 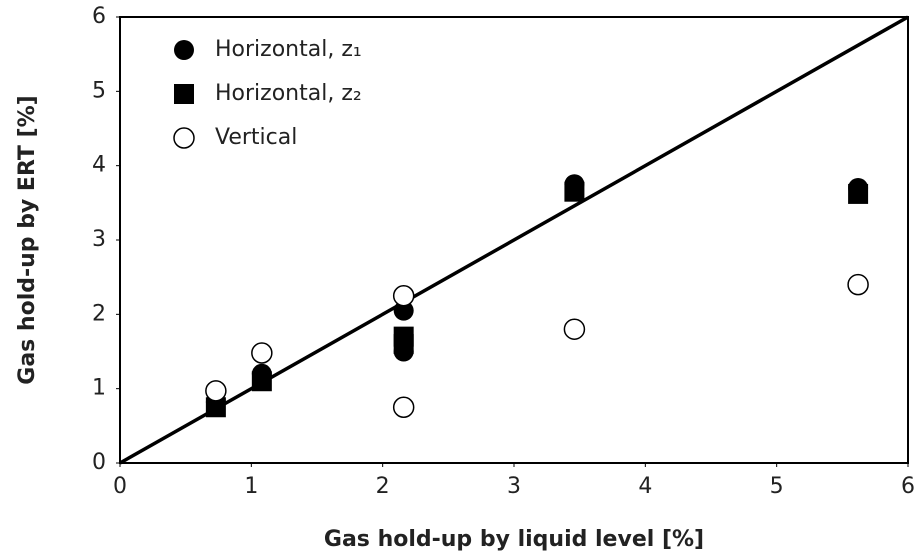 I want to click on x-tick-label: 3, so click(x=514, y=486).